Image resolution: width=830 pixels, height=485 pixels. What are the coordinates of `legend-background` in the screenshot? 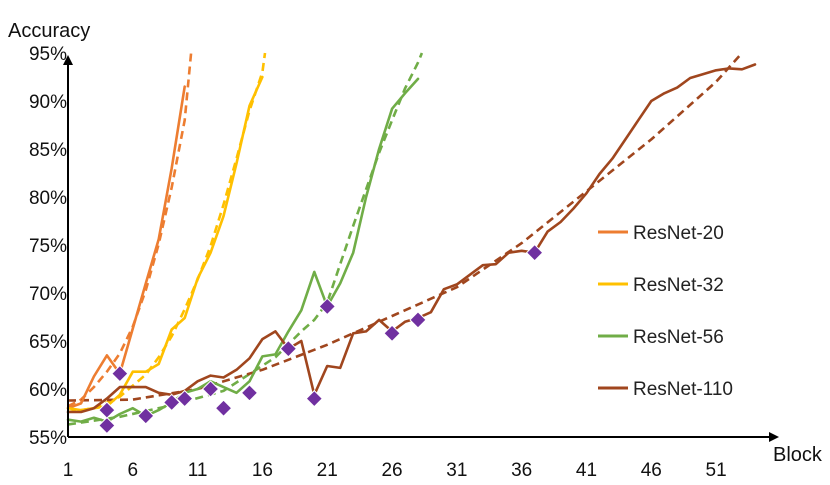 It's located at (679, 306).